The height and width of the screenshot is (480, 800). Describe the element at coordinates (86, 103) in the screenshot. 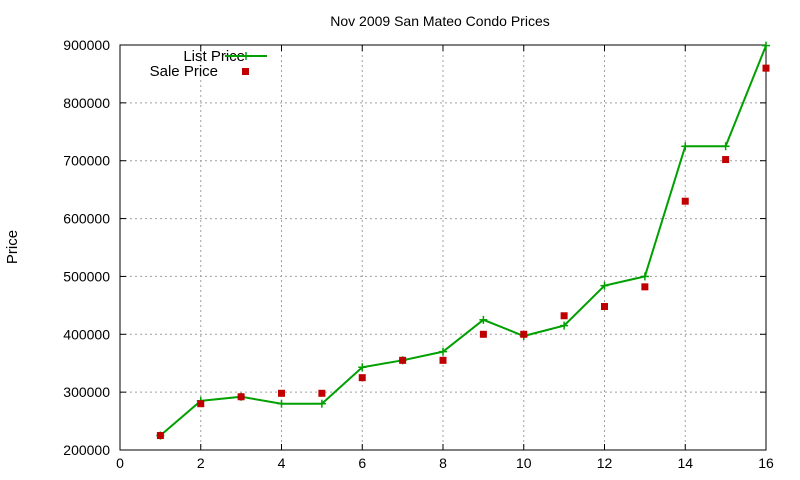

I see `y-tick-label: 800000` at that location.